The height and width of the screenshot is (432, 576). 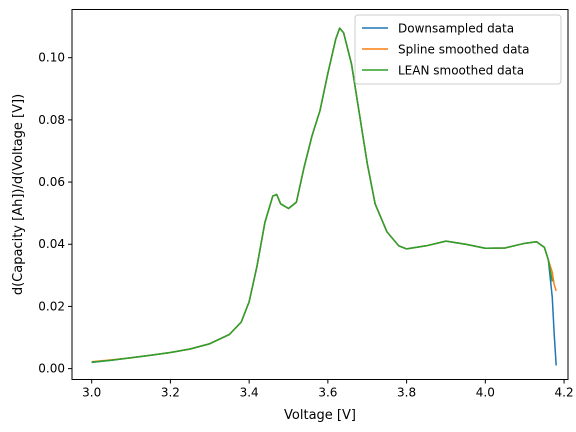 I want to click on legend-box, so click(x=458, y=49).